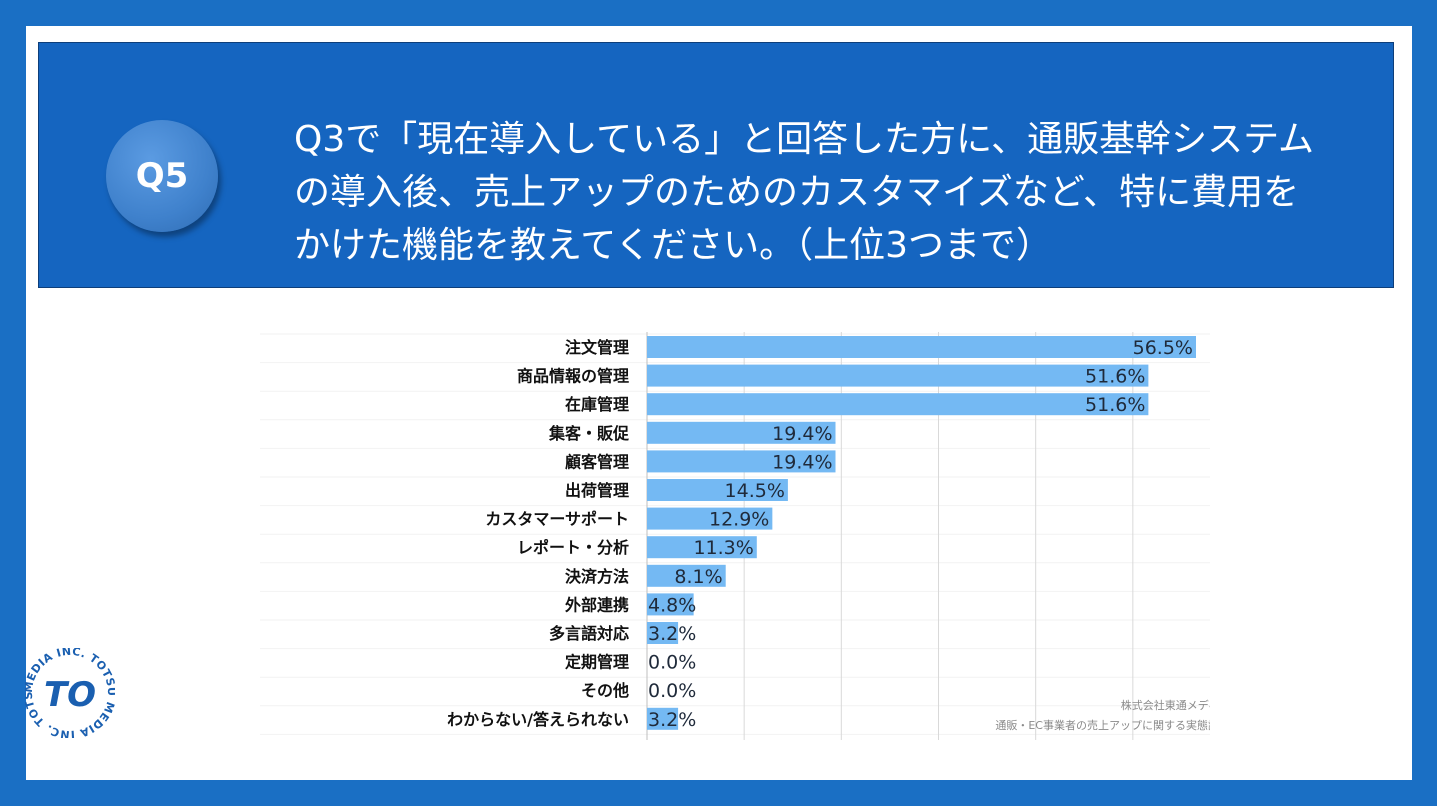  Describe the element at coordinates (797, 192) in the screenshot. I see `question-line: の導入後、売上アップのためのカスタマイズなど、特に費用を` at that location.